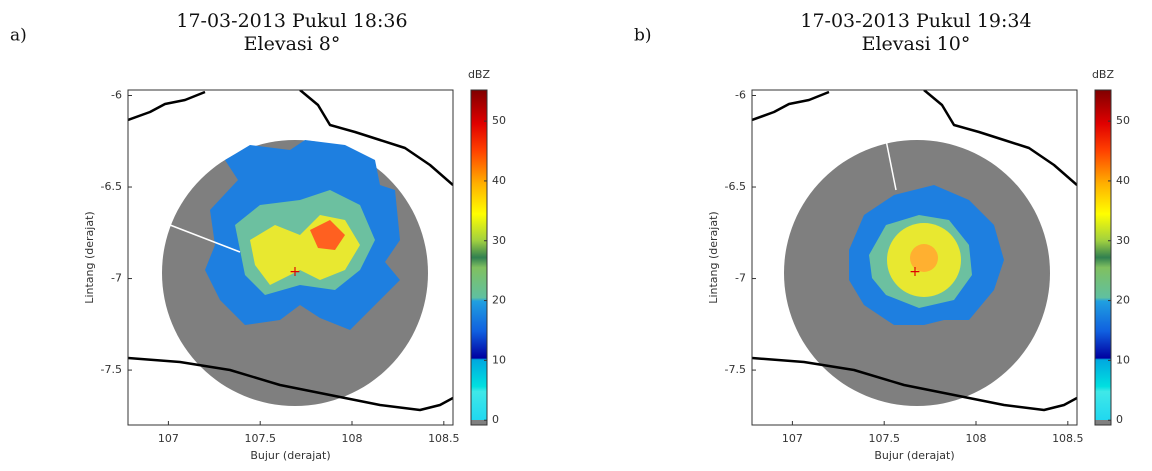  What do you see at coordinates (291, 21) in the screenshot?
I see `chart-title: 17-03-2013 Pukul 18:36` at bounding box center [291, 21].